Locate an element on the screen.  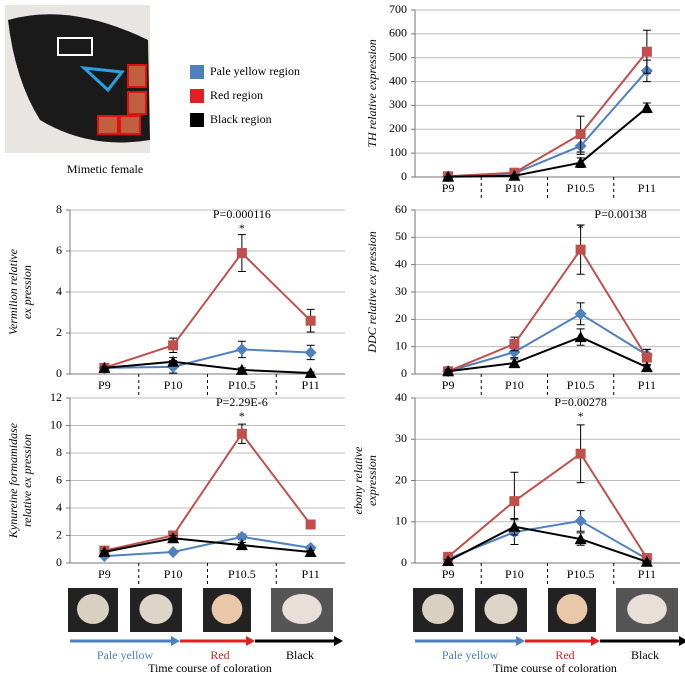
y-tick-label: 200 is located at coordinates (398, 128).